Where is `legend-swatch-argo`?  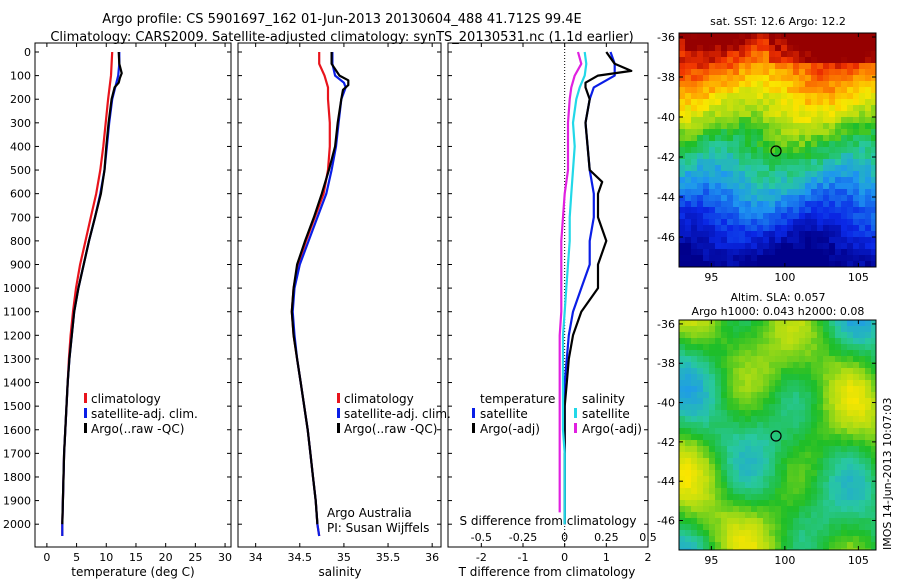
legend-swatch-argo is located at coordinates (338, 428).